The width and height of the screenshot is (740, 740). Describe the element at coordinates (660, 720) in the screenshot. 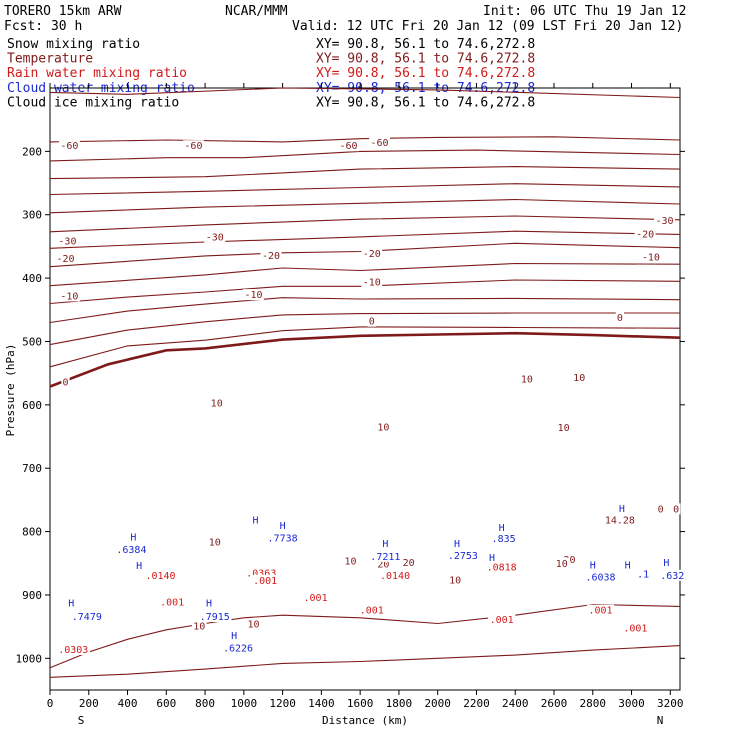

I see `right-endpoint: N` at that location.